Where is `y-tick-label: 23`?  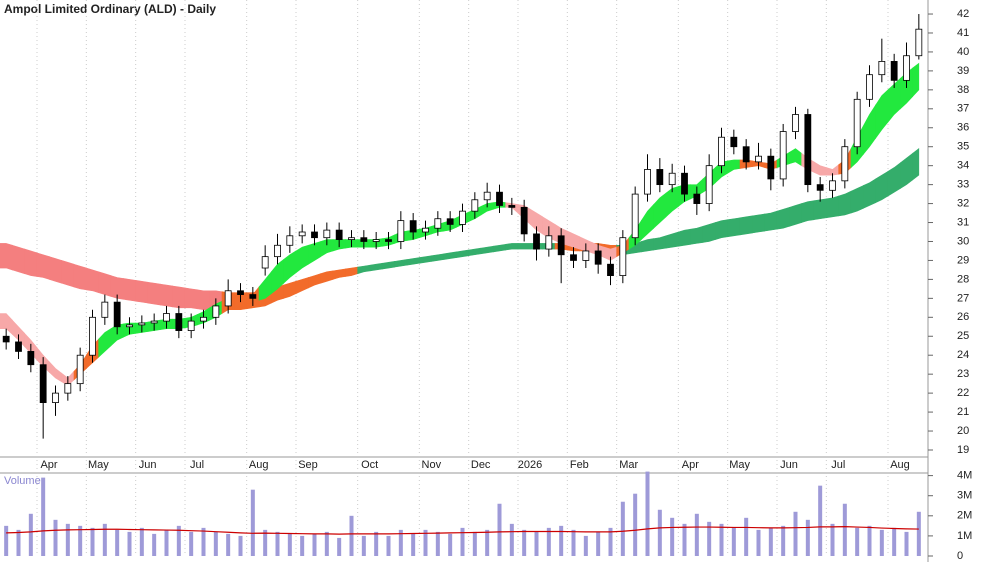
y-tick-label: 23 is located at coordinates (963, 374).